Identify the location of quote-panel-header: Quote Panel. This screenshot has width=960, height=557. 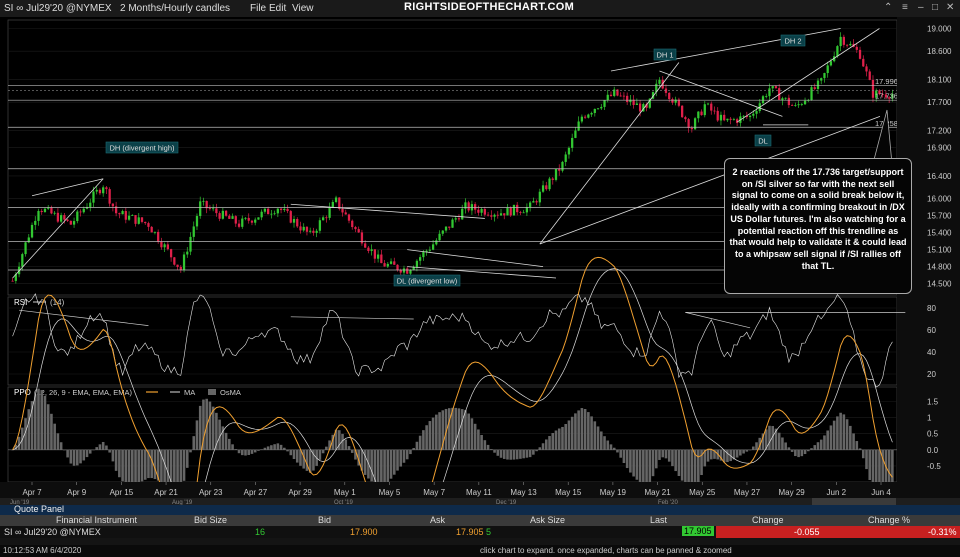
(480, 509).